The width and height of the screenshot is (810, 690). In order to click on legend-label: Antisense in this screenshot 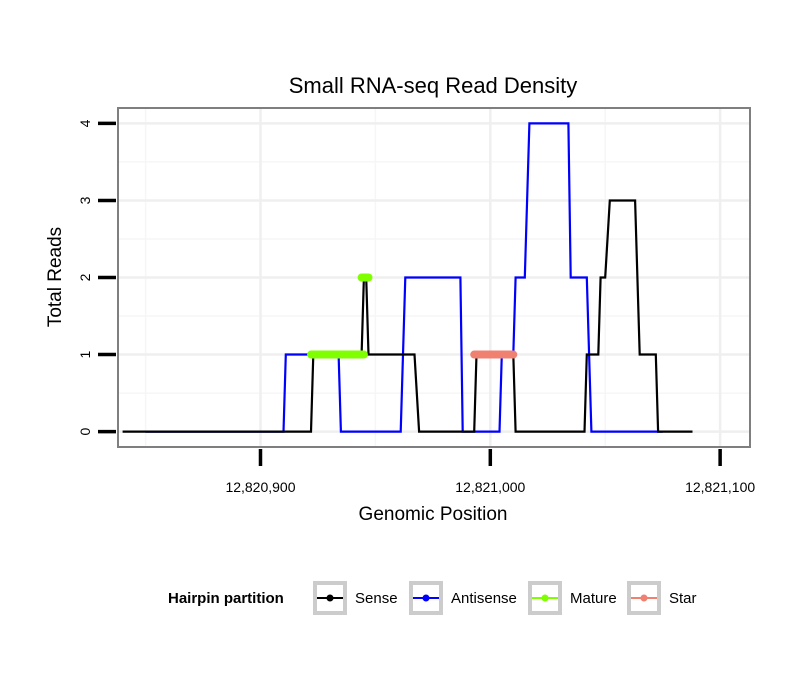, I will do `click(484, 598)`.